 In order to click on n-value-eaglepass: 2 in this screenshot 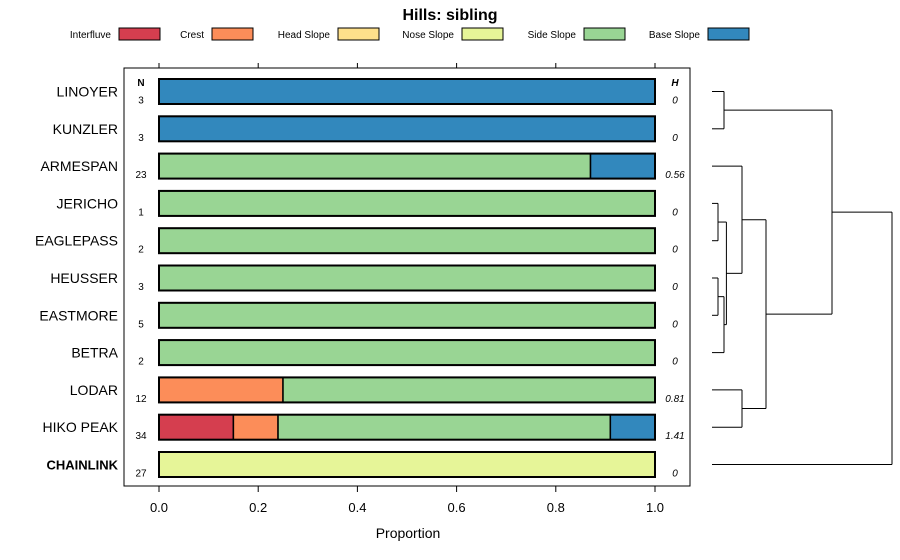, I will do `click(141, 250)`.